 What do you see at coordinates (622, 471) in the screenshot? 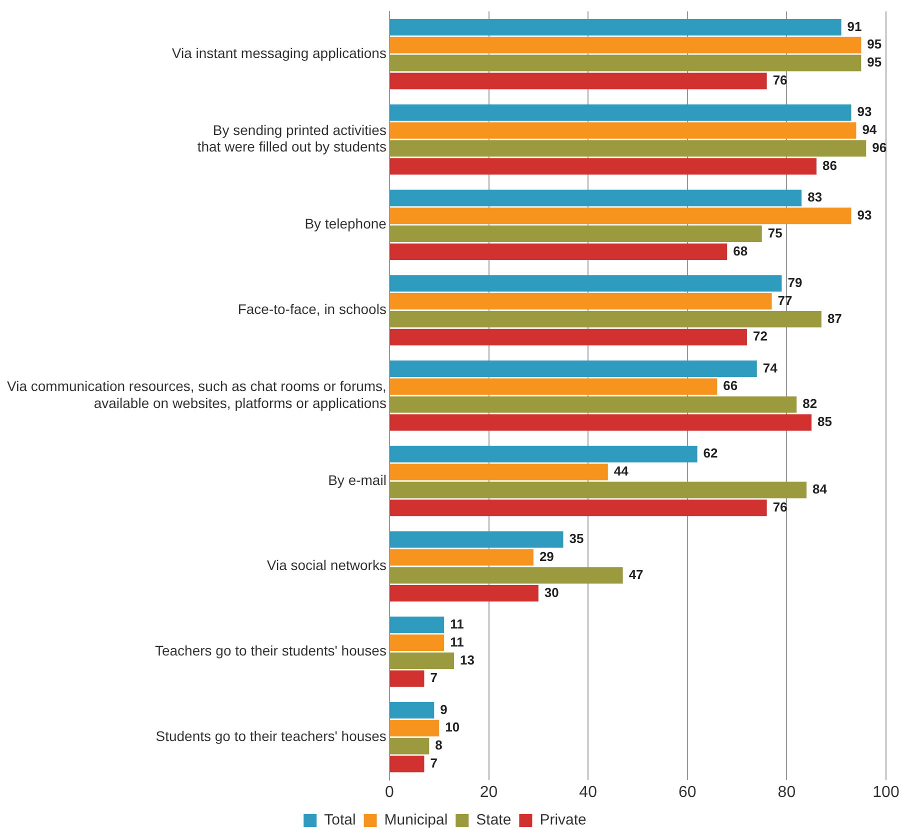
I see `data-label: 44` at bounding box center [622, 471].